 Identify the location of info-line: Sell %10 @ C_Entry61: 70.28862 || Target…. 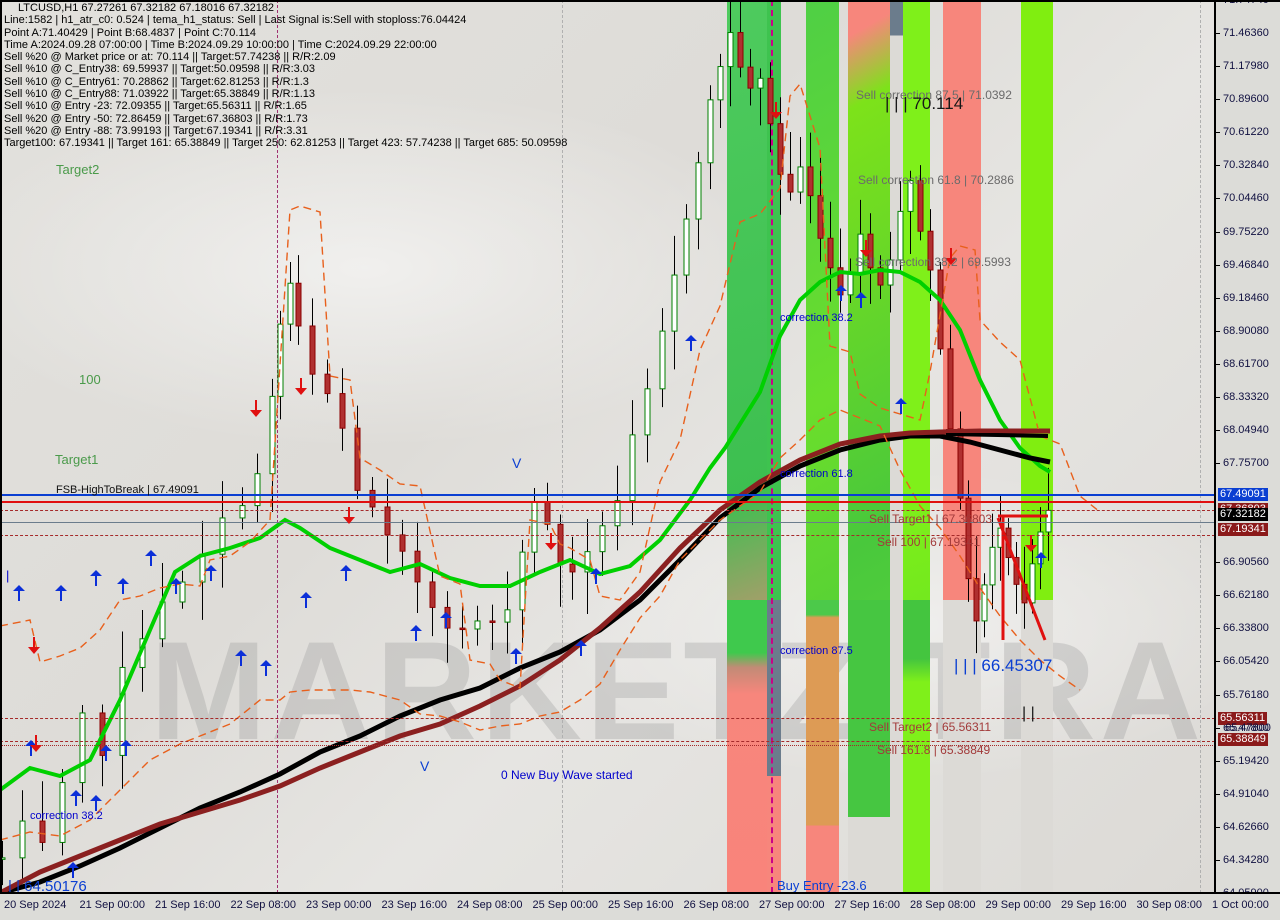
(156, 81).